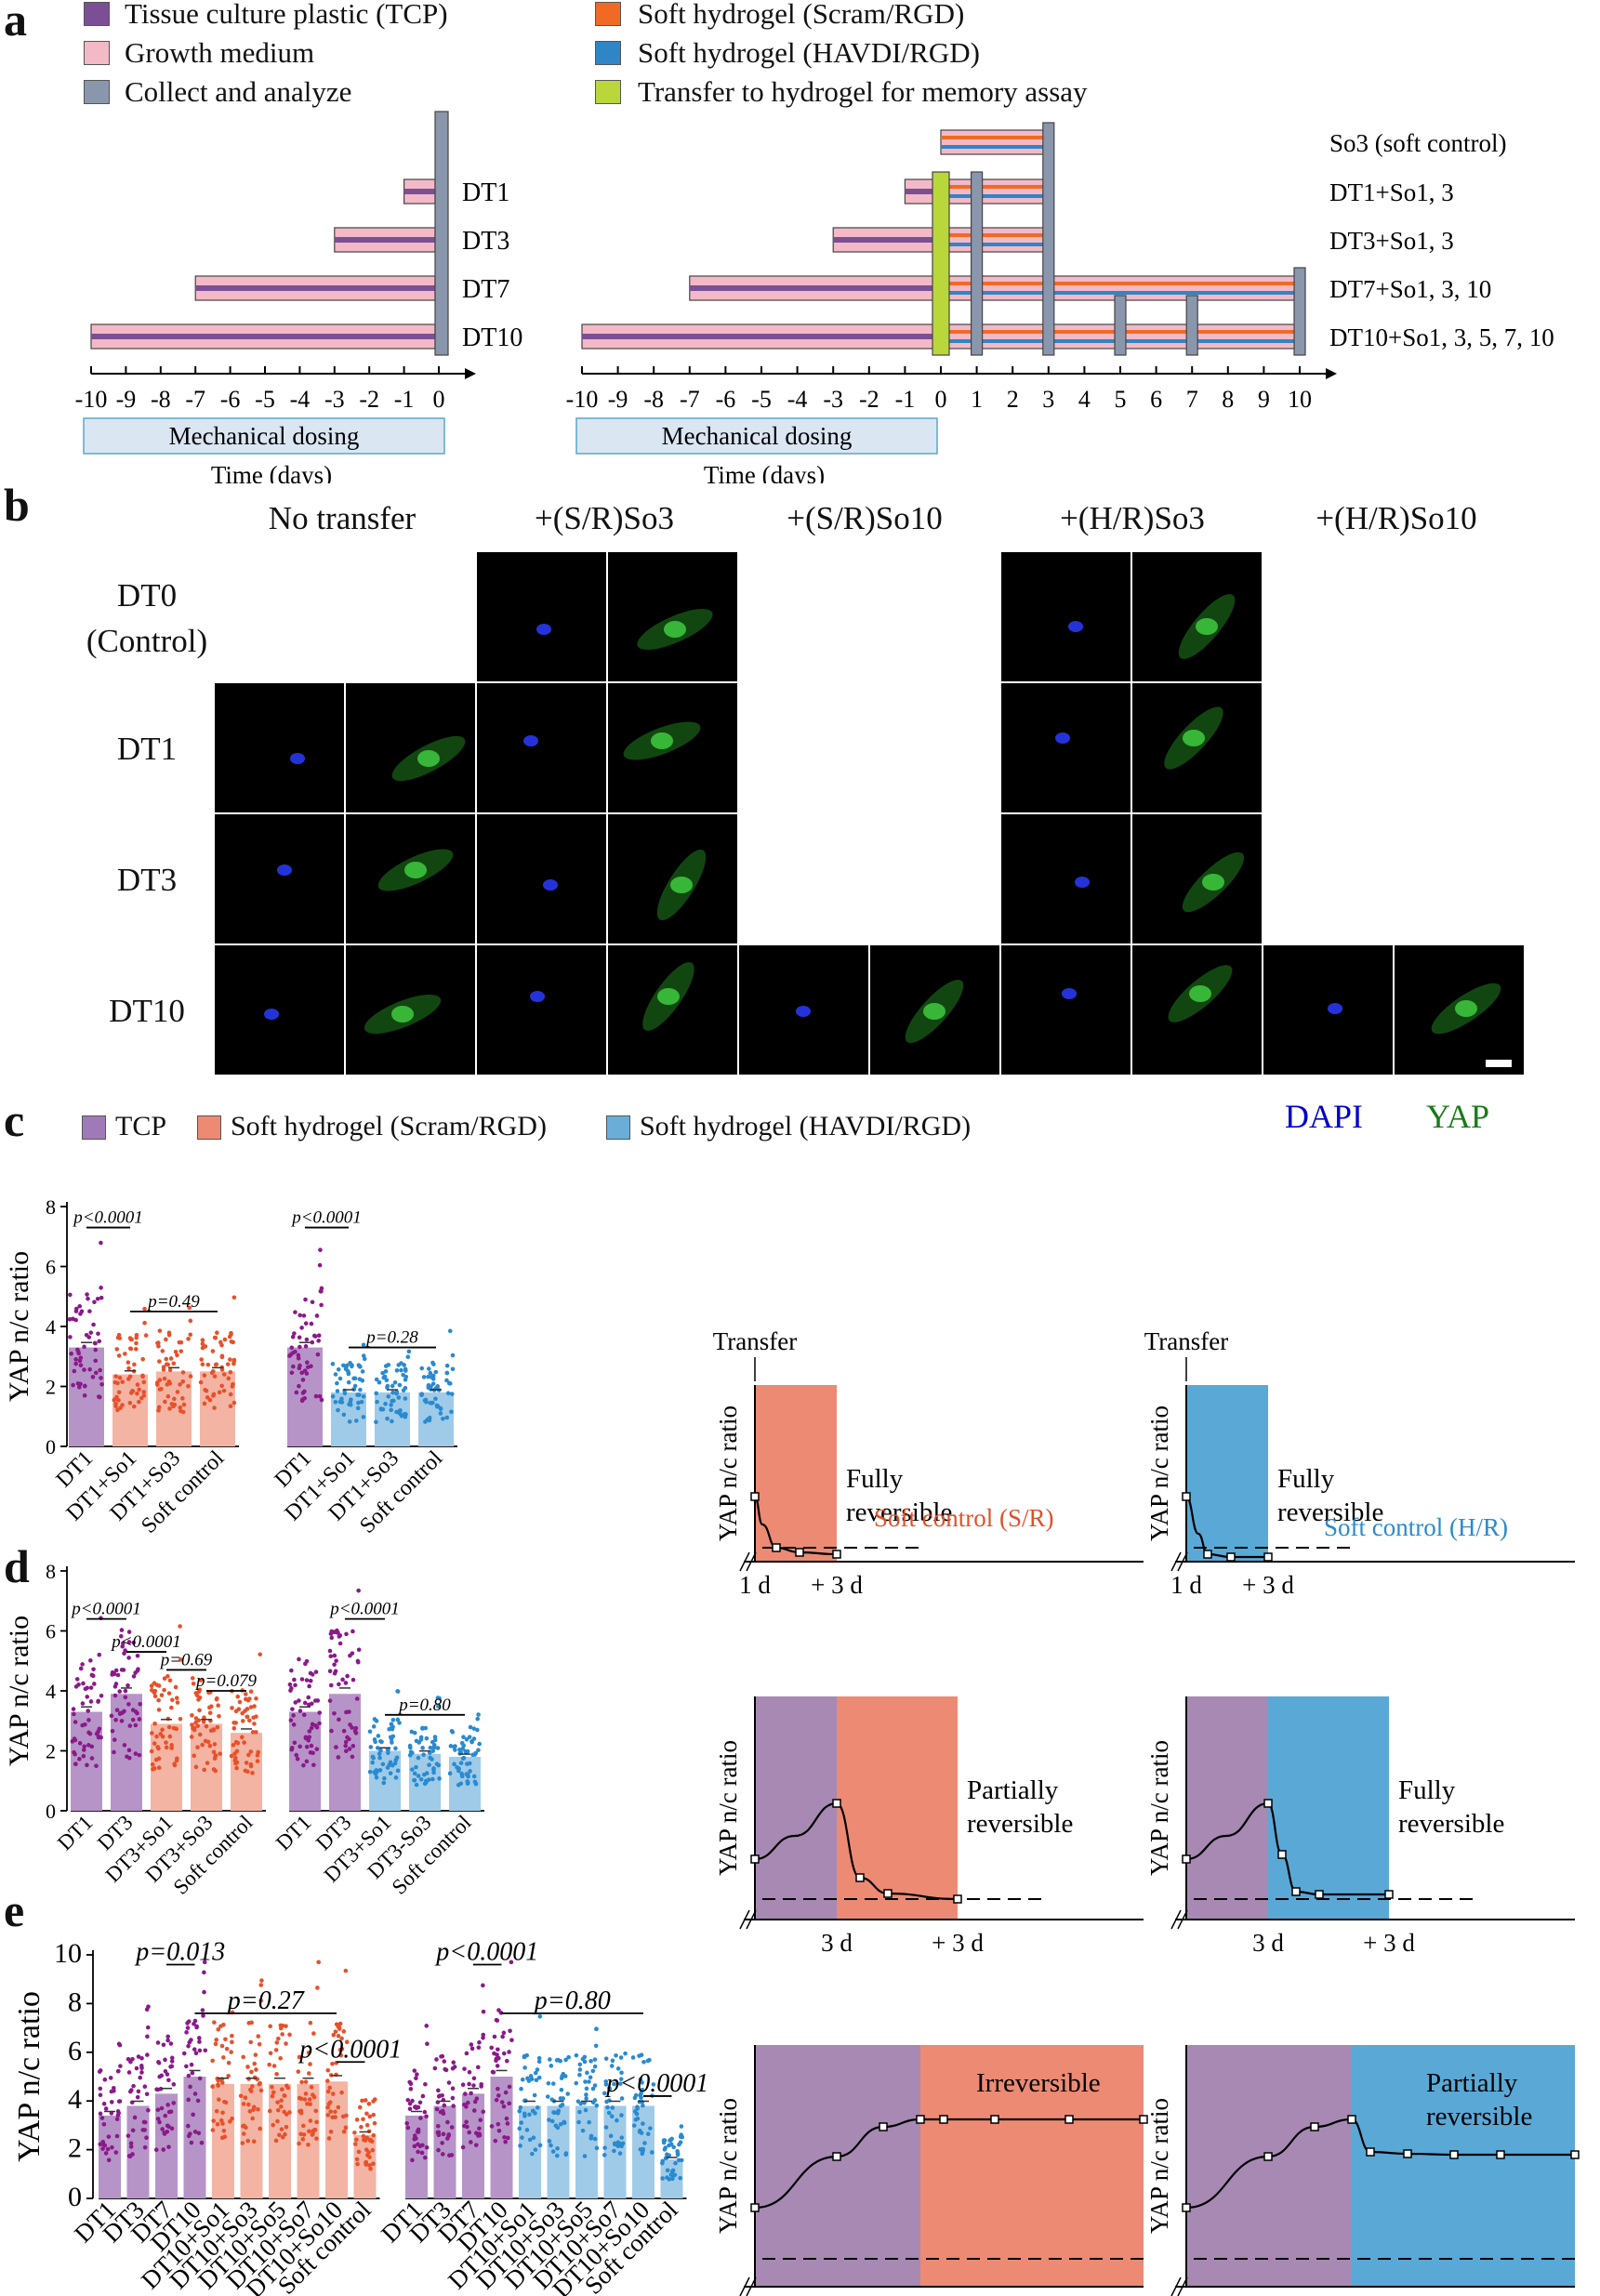 This screenshot has width=1600, height=2296. Describe the element at coordinates (764, 472) in the screenshot. I see `time-axis-label: Time (days)` at that location.